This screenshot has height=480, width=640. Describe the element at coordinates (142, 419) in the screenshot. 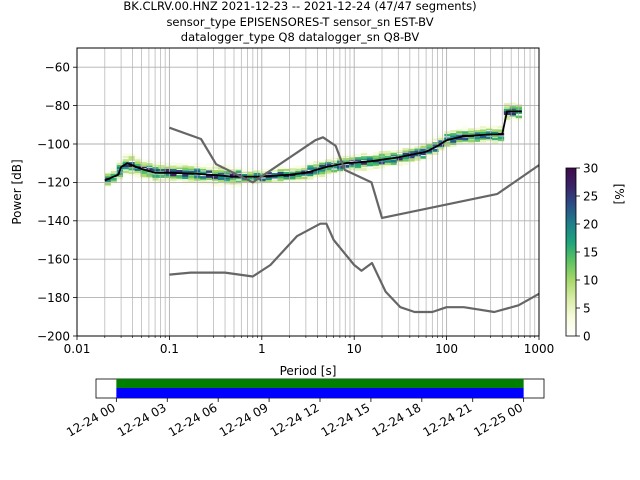

I see `timeline-tick-label: 12-24 03` at that location.